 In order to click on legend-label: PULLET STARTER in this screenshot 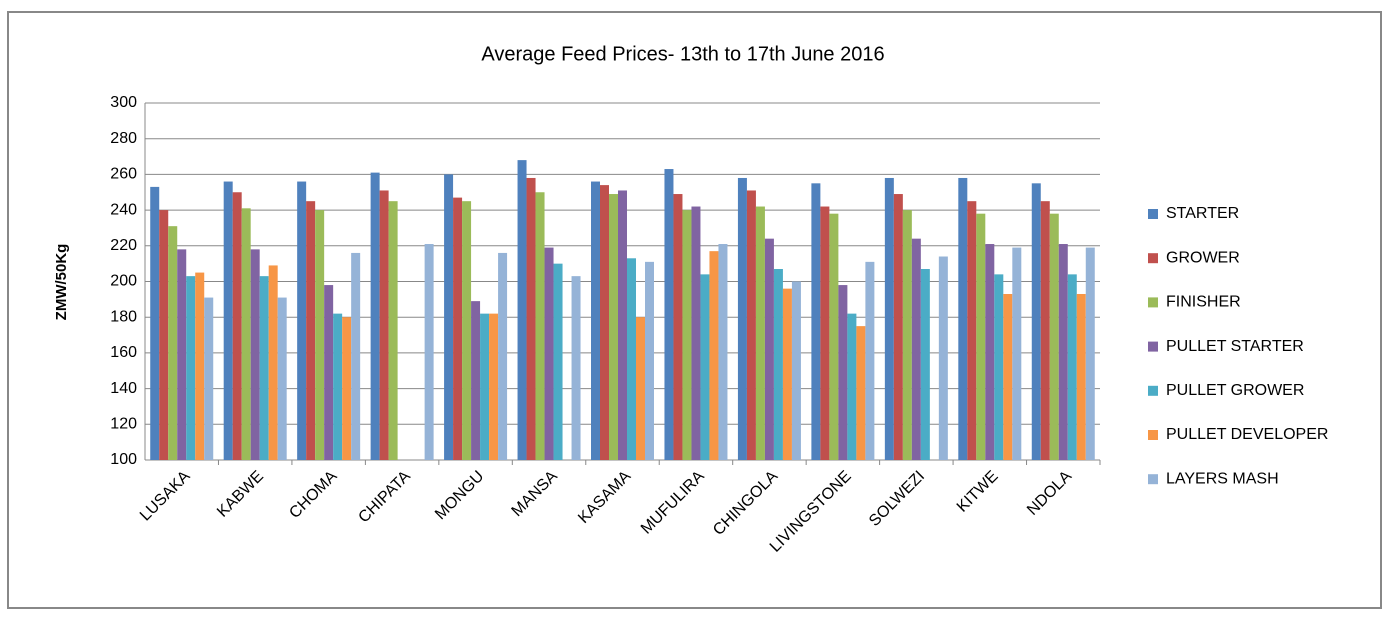, I will do `click(1235, 346)`.